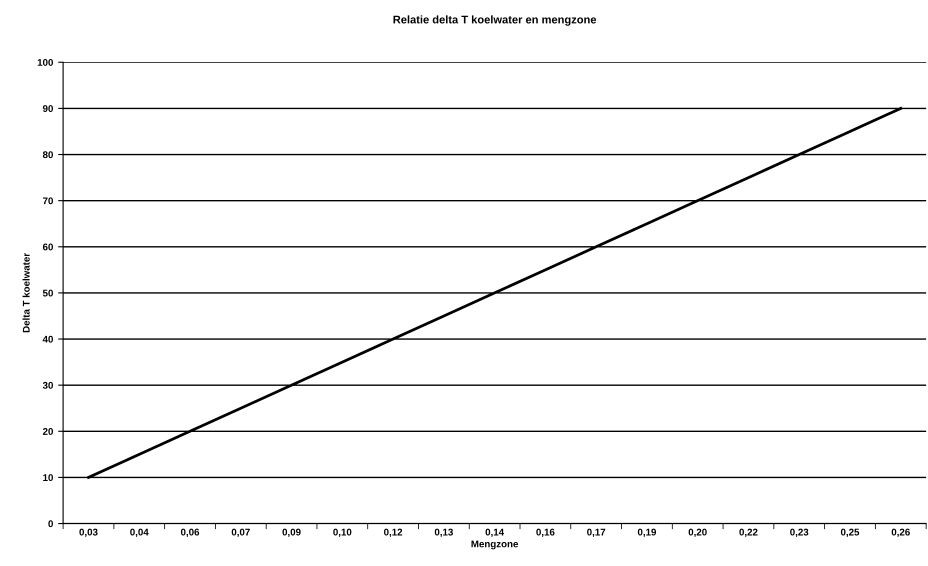 This screenshot has width=928, height=566. Describe the element at coordinates (596, 532) in the screenshot. I see `x-tick-label: 0,17` at that location.